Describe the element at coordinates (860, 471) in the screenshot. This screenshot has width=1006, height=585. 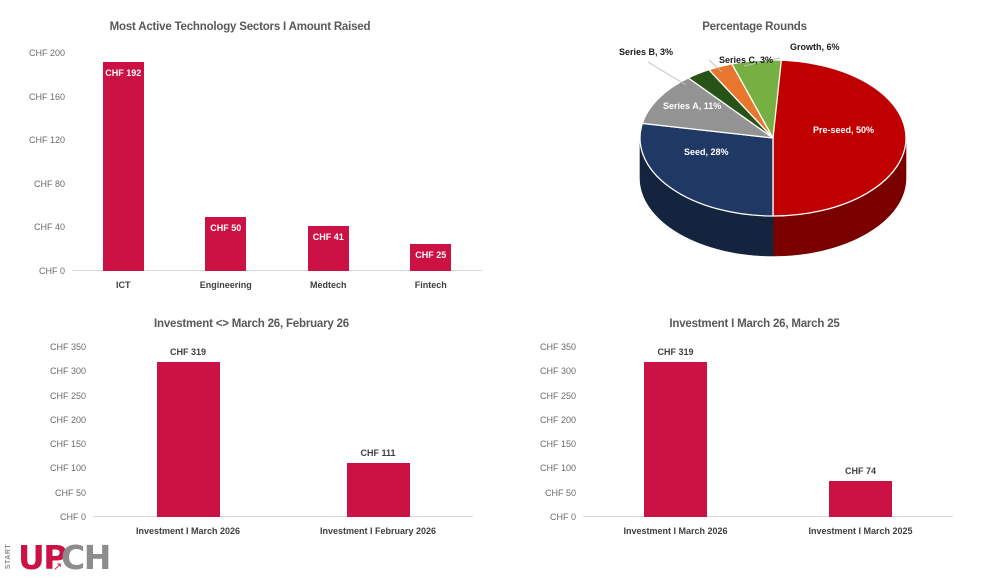
I see `bar-value-label: CHF 74` at that location.